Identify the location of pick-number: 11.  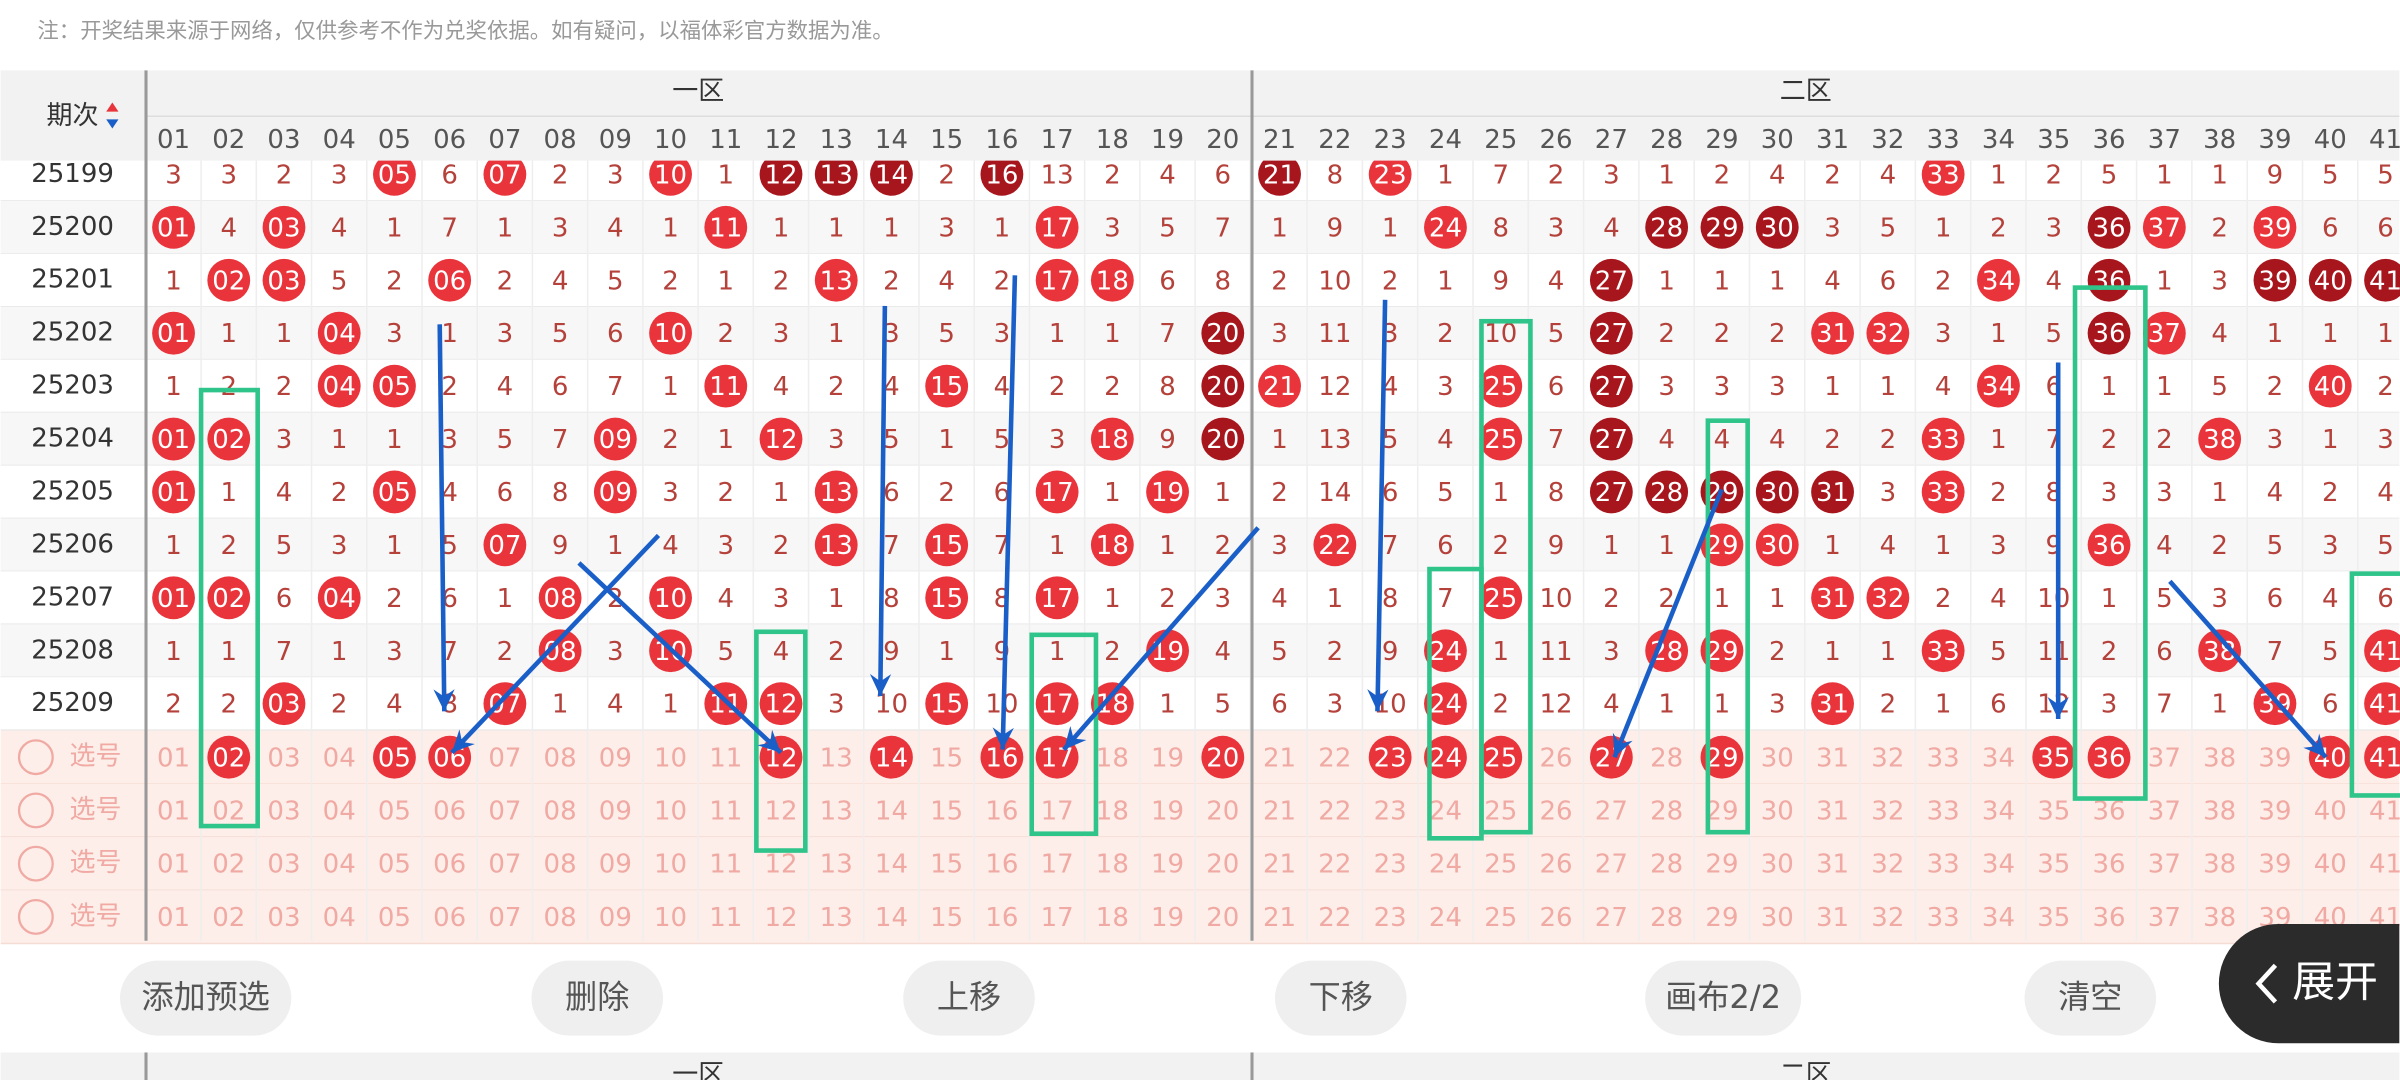
(725, 918).